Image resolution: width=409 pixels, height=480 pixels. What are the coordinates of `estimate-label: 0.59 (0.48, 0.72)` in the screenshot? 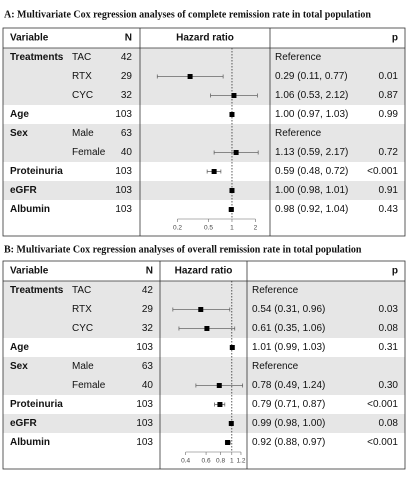 It's located at (311, 171).